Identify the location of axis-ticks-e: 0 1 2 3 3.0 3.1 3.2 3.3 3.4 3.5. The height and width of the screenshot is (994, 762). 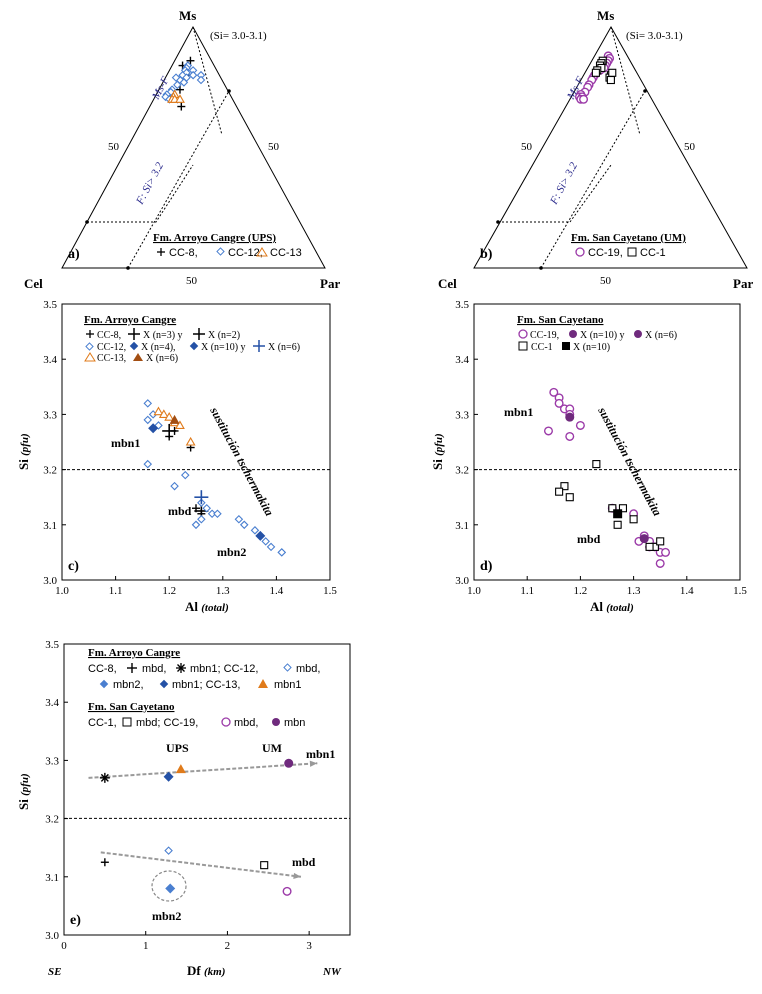
(178, 795).